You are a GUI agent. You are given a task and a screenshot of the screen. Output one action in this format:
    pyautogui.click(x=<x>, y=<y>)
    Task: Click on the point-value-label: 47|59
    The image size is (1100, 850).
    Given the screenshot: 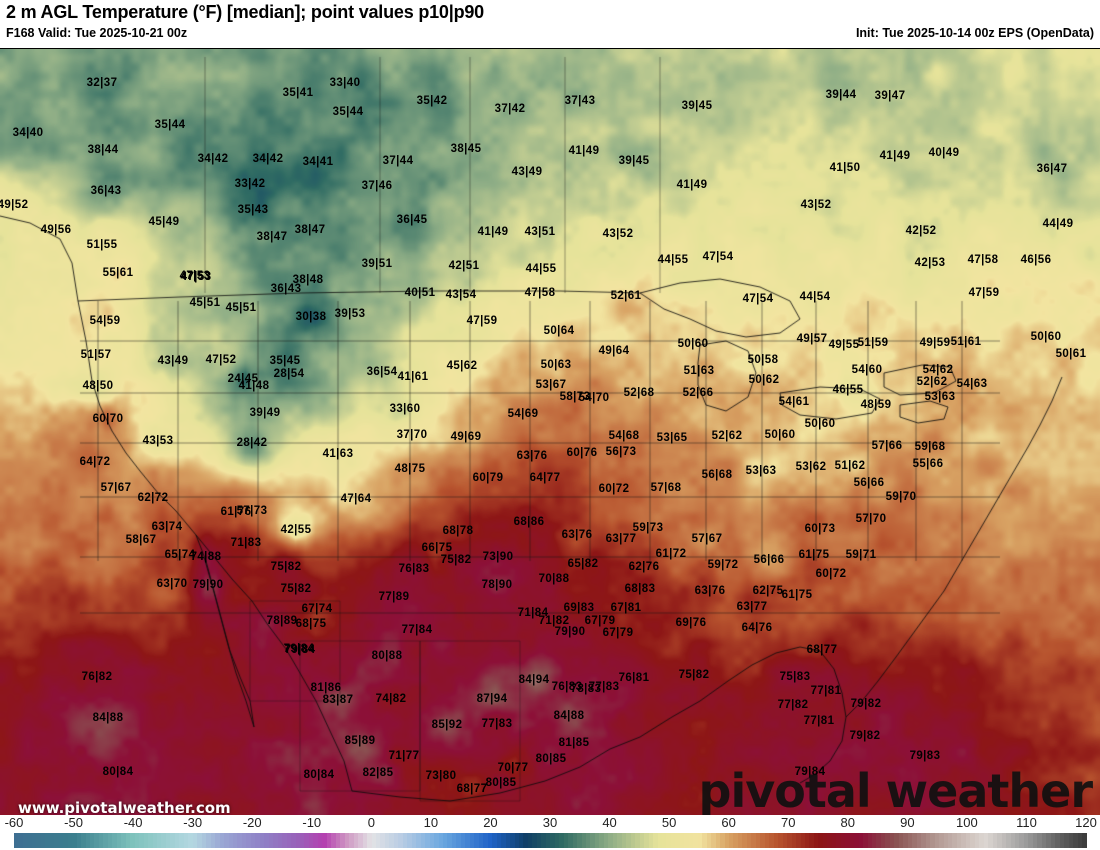 What is the action you would take?
    pyautogui.click(x=482, y=321)
    